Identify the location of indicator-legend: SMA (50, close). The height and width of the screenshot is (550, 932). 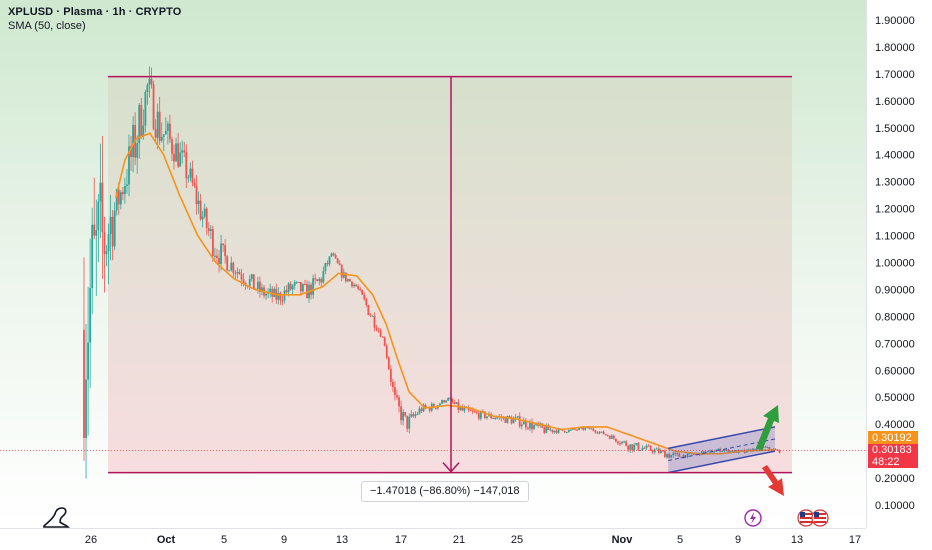
(47, 26).